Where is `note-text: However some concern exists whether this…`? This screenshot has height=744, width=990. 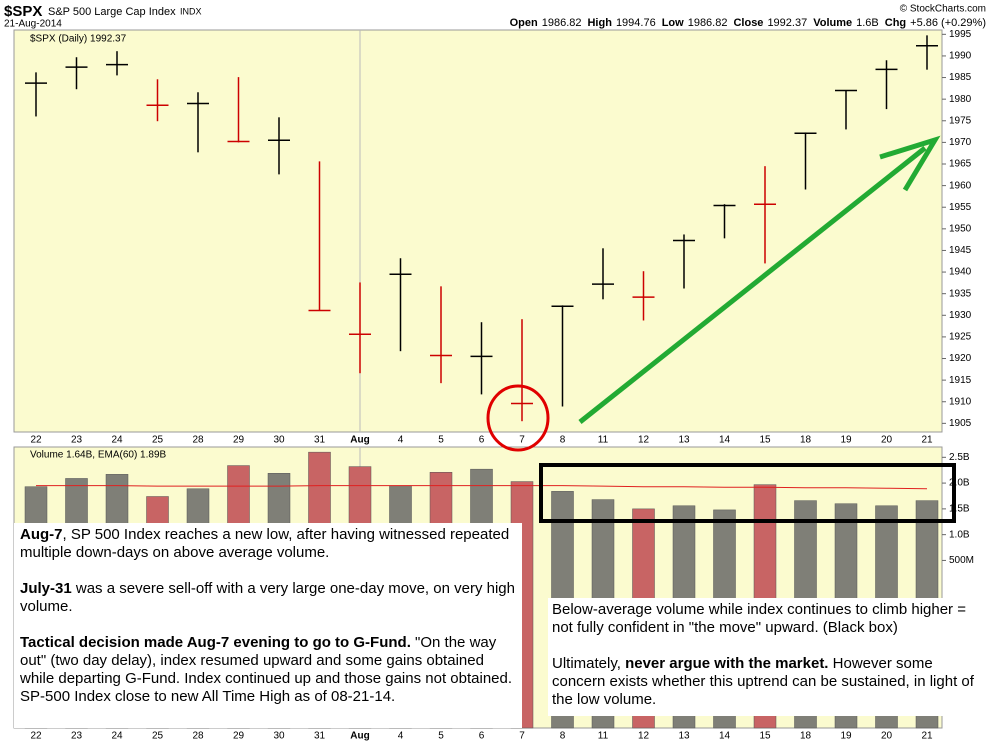
note-text: However some concern exists whether this… is located at coordinates (763, 681).